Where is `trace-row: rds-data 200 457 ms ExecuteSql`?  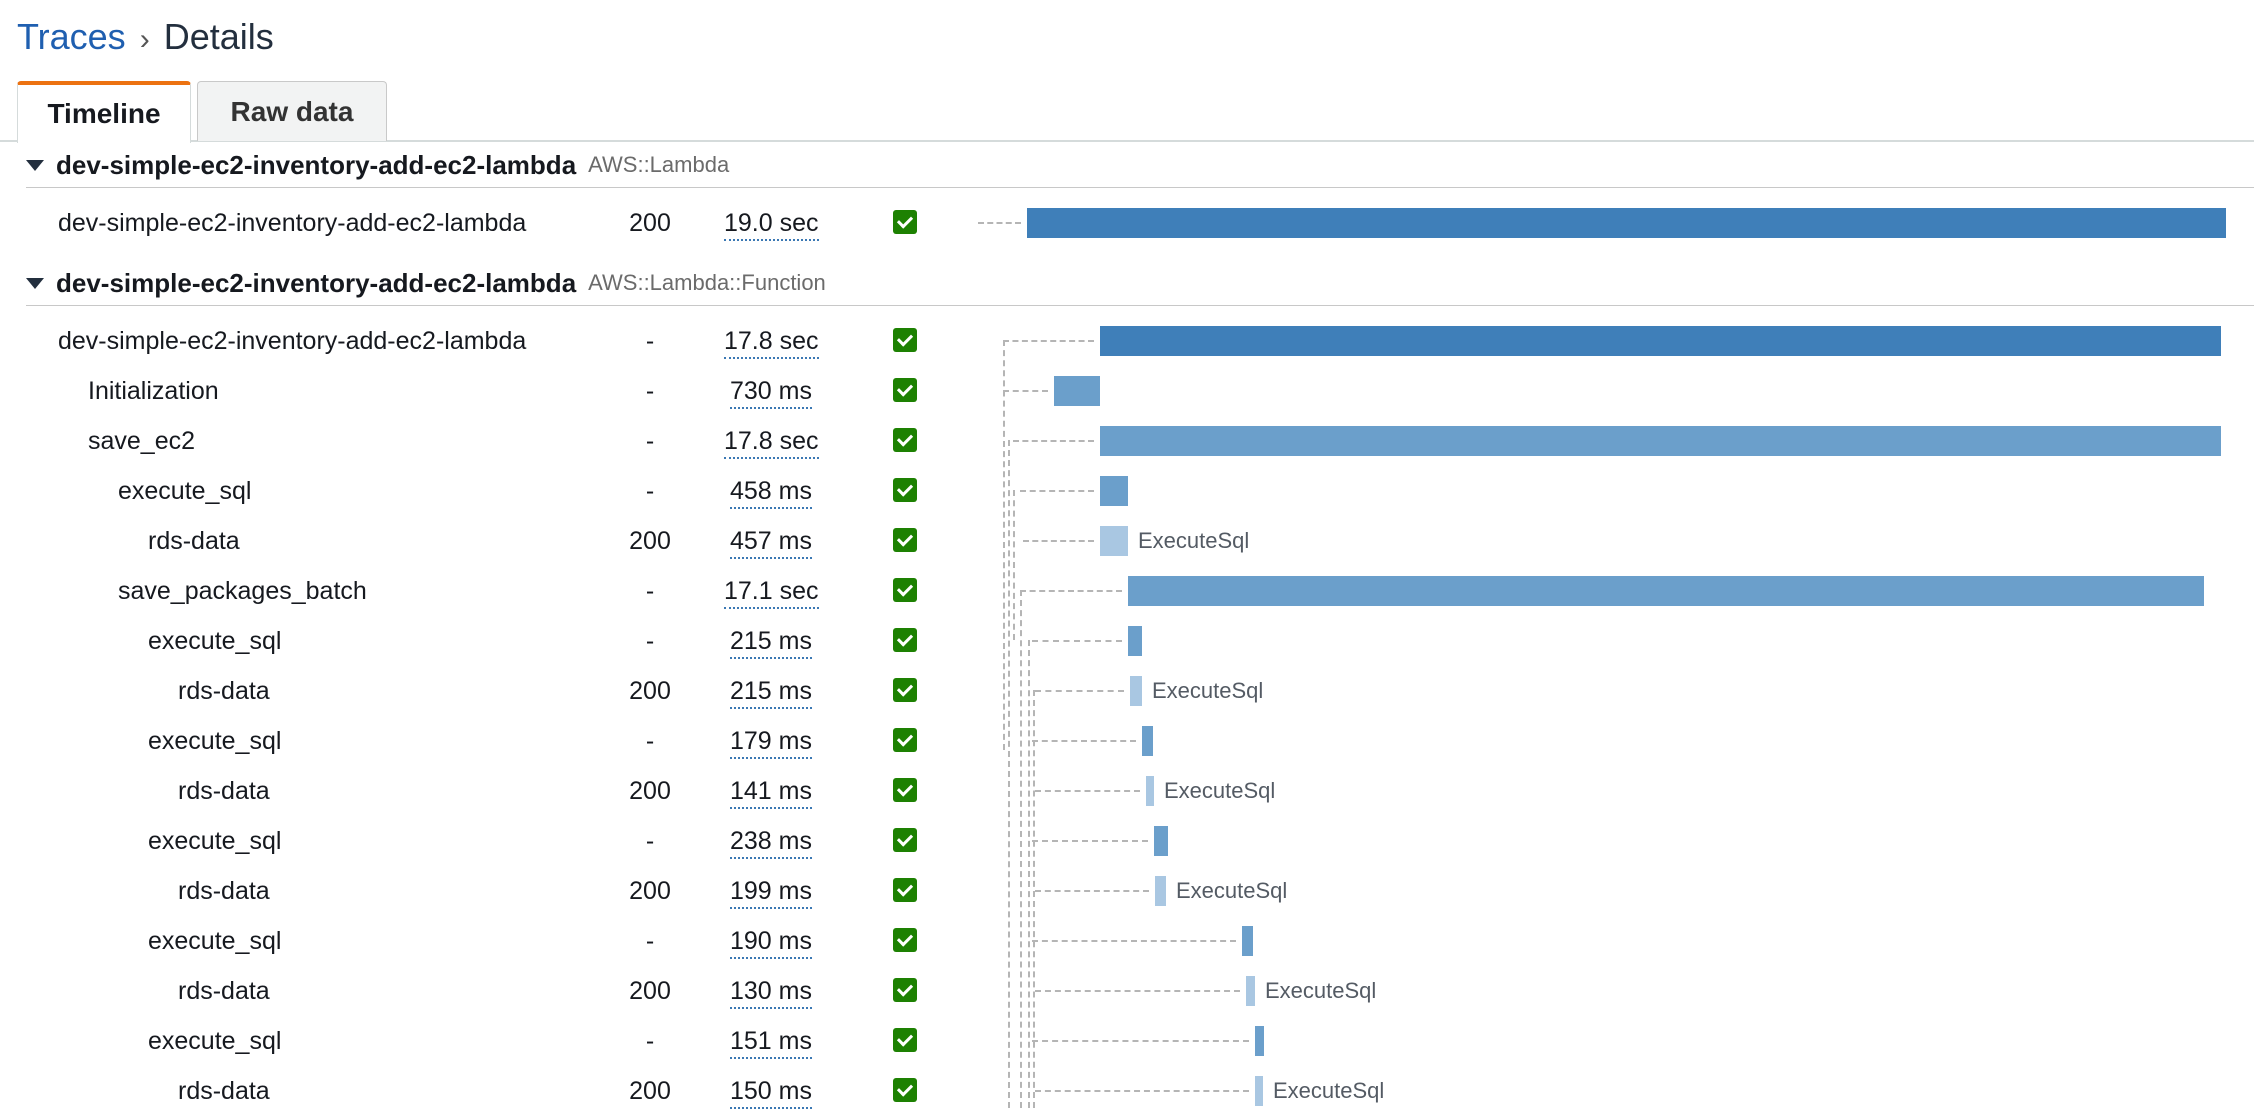
trace-row: rds-data 200 457 ms ExecuteSql is located at coordinates (1127, 541).